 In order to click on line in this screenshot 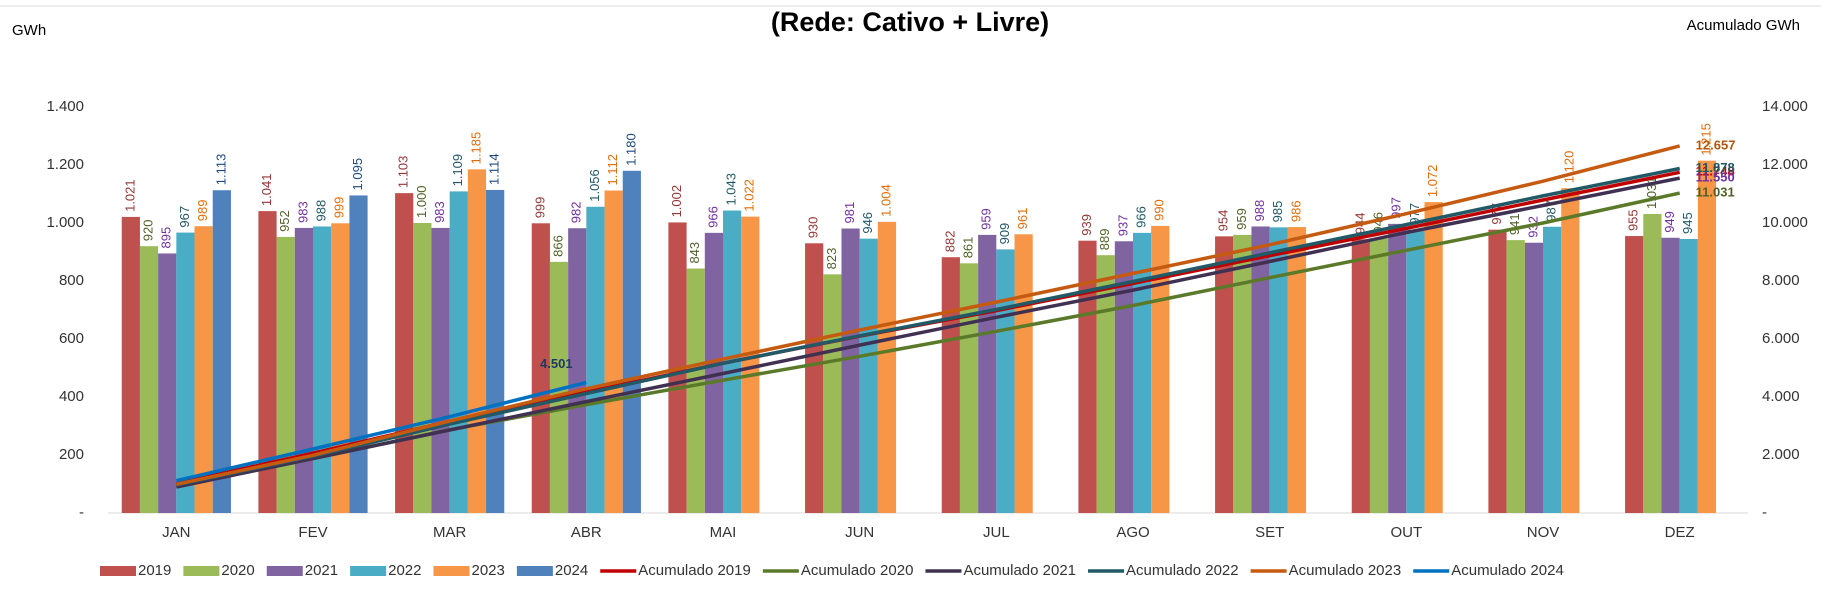, I will do `click(381, 431)`.